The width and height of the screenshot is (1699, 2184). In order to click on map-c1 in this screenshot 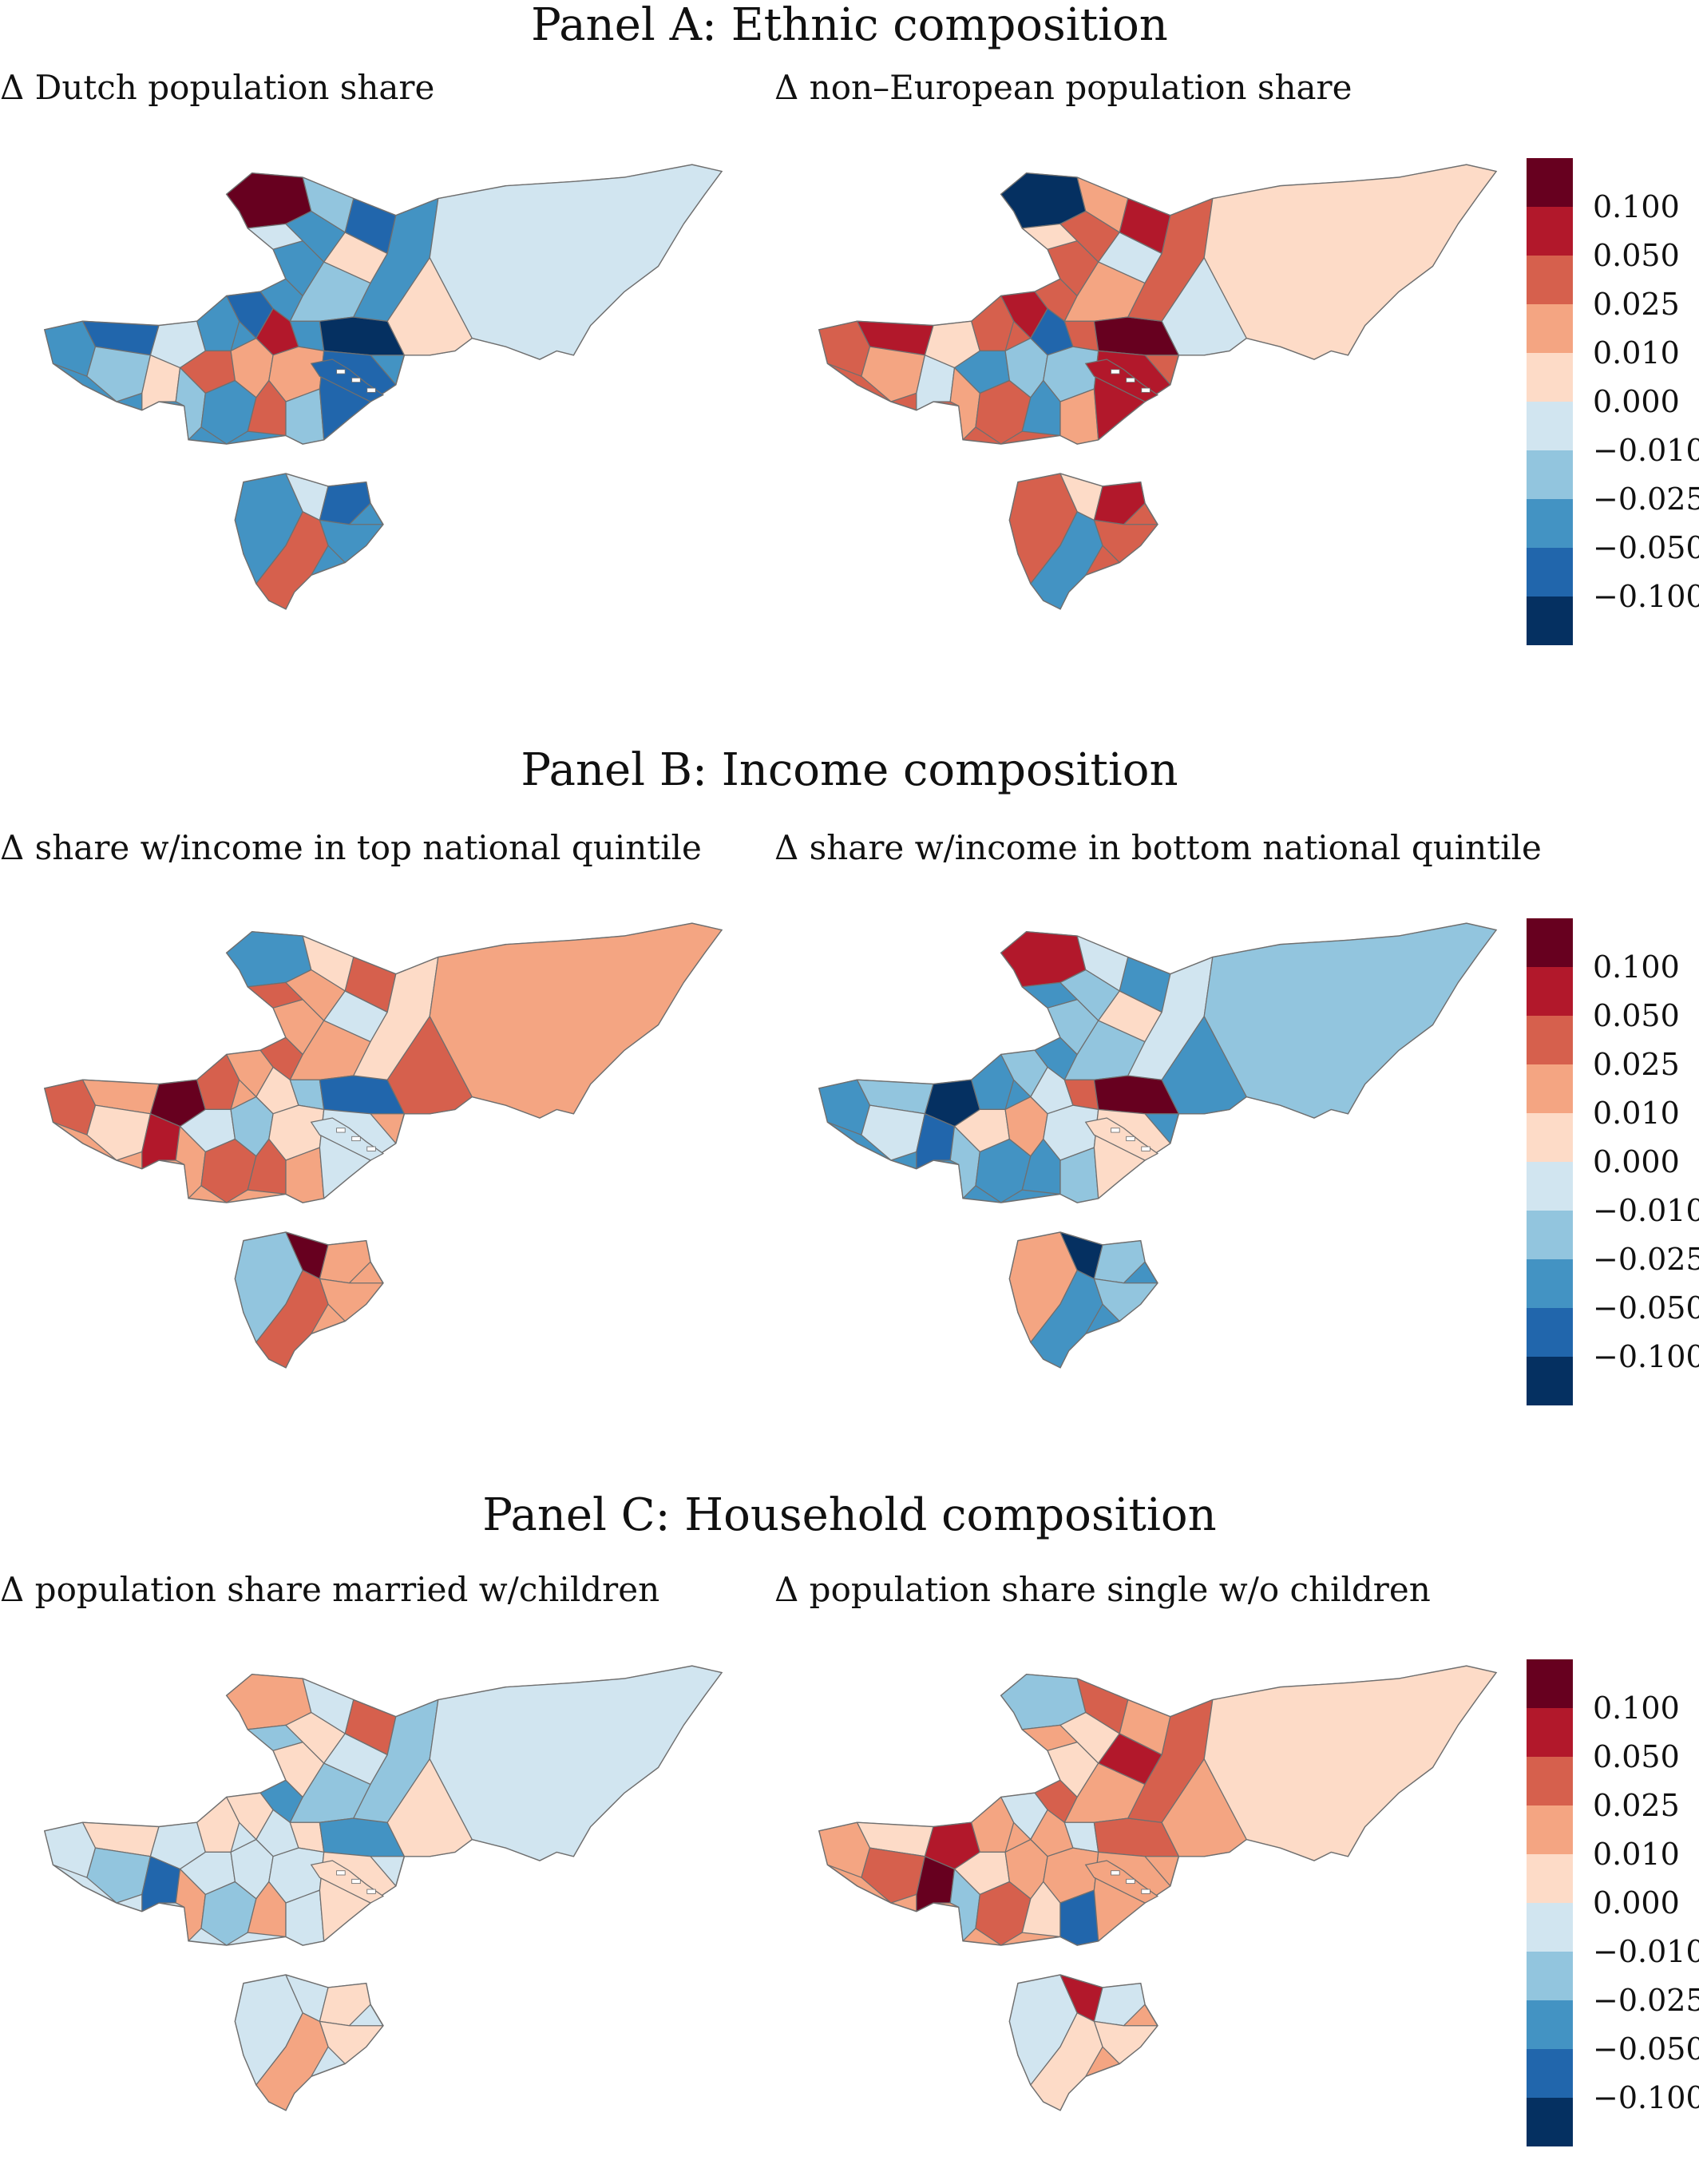, I will do `click(383, 1888)`.